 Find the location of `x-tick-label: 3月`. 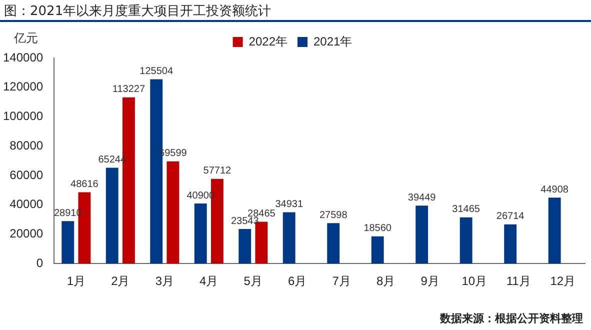

x-tick-label: 3月 is located at coordinates (164, 281).